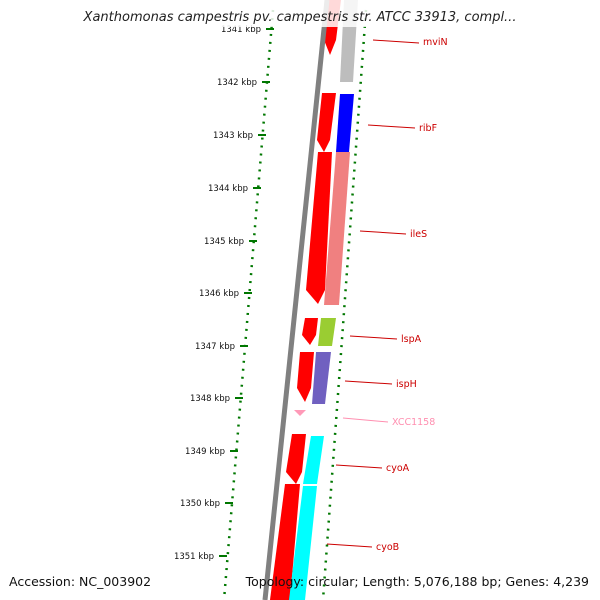  I want to click on ruler-tick-label: 1351 kbp, so click(194, 557).